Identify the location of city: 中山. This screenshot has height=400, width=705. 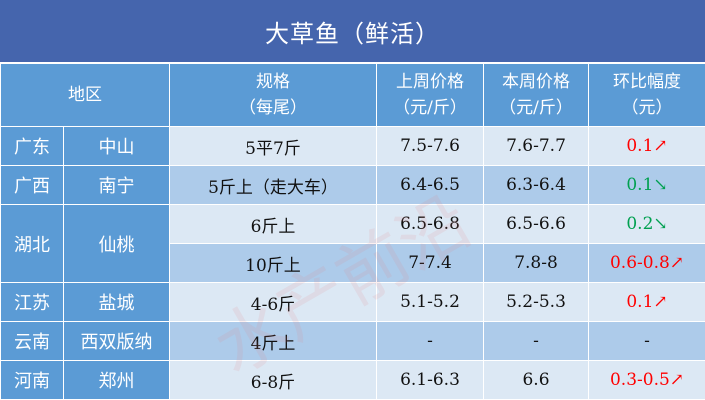
(116, 146).